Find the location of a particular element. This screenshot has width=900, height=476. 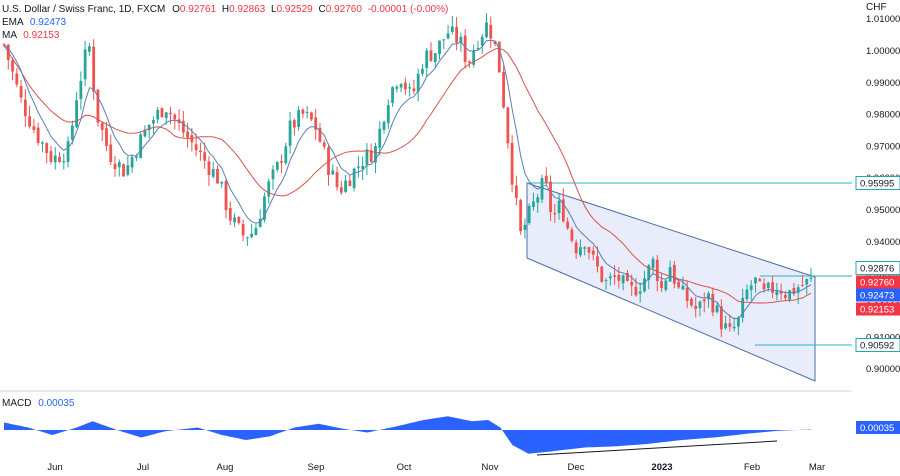

macd-histogram is located at coordinates (407, 435).